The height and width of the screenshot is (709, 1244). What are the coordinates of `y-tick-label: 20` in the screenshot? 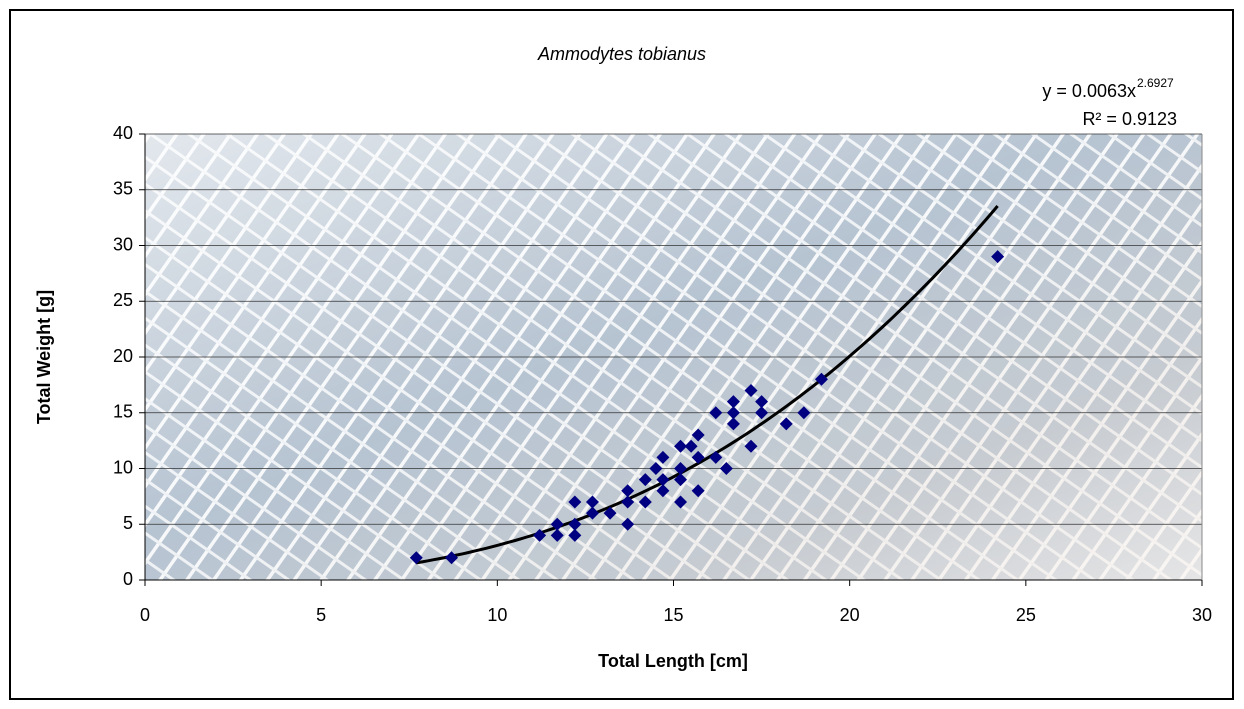 It's located at (123, 356).